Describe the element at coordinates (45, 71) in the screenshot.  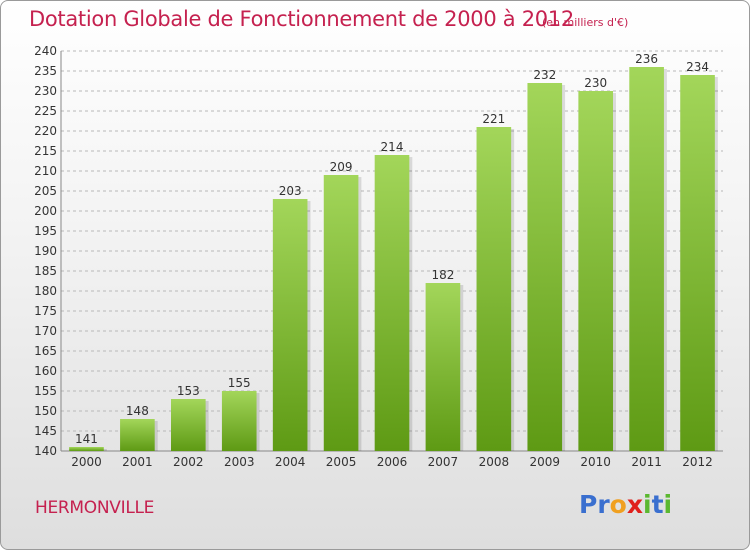
I see `y-tick-label: 235` at that location.